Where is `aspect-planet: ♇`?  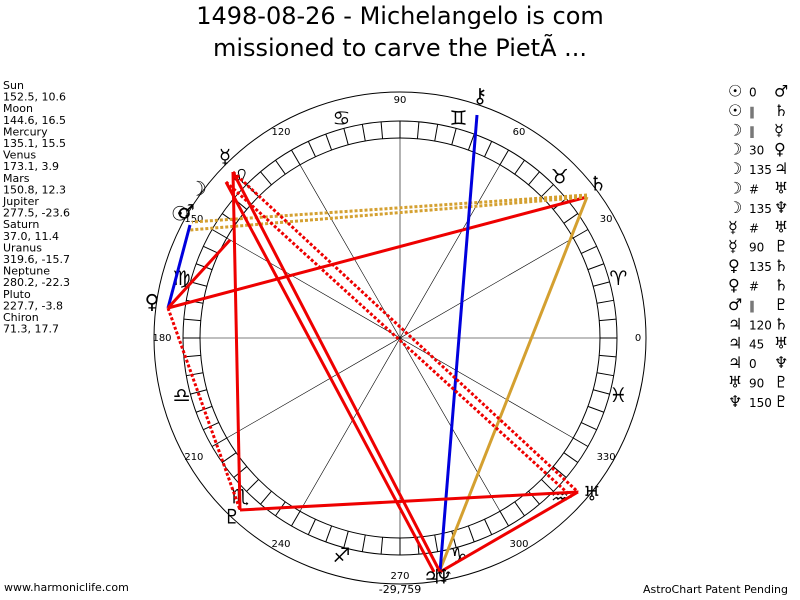
aspect-planet: ♇ is located at coordinates (781, 401).